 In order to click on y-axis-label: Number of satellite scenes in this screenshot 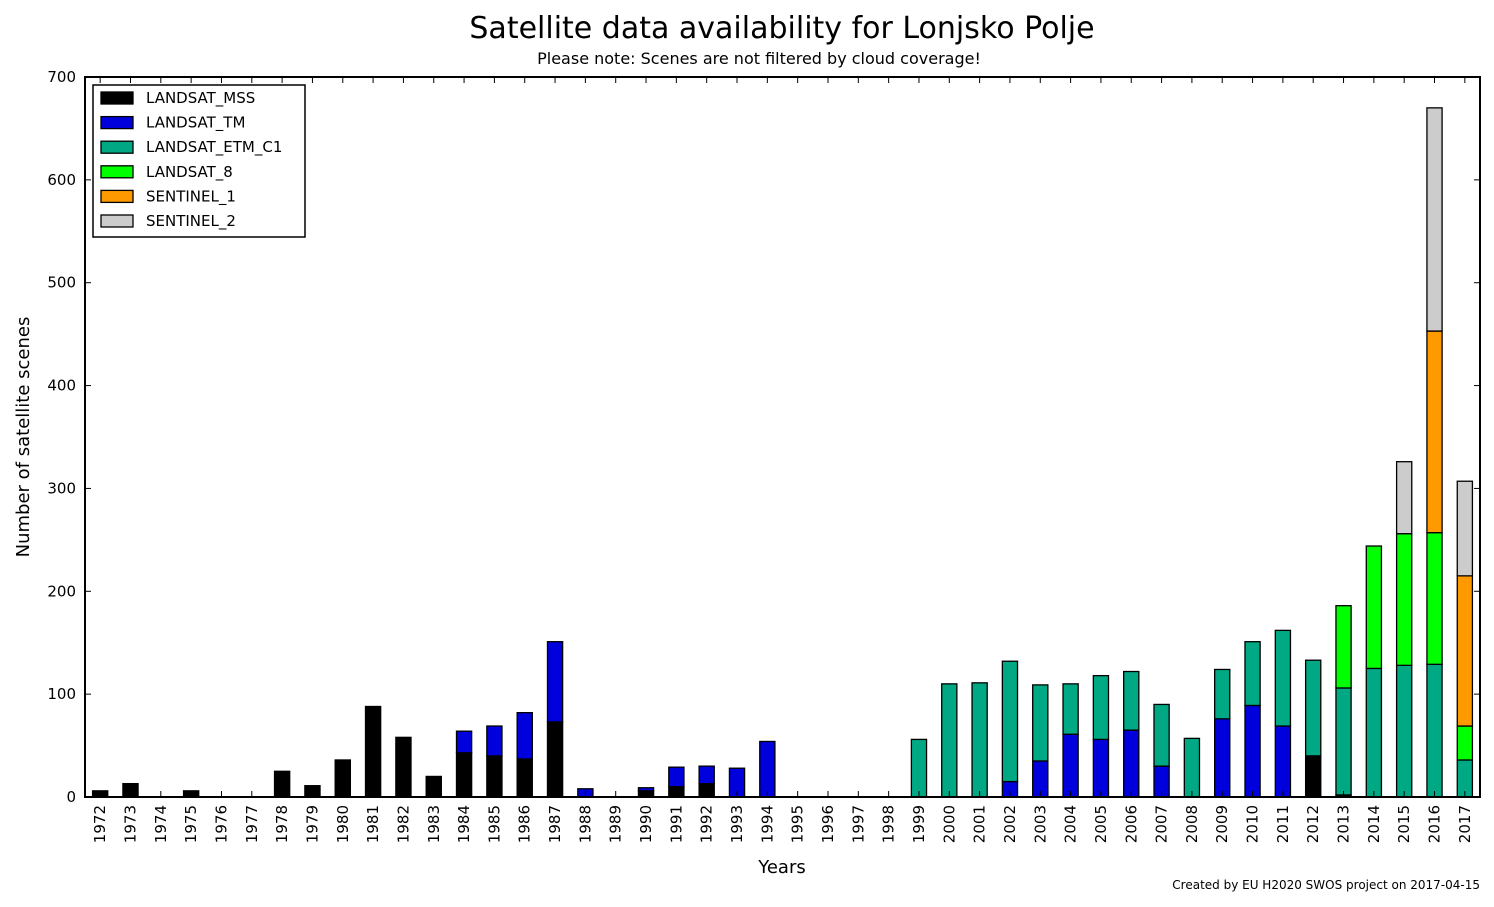, I will do `click(23, 437)`.